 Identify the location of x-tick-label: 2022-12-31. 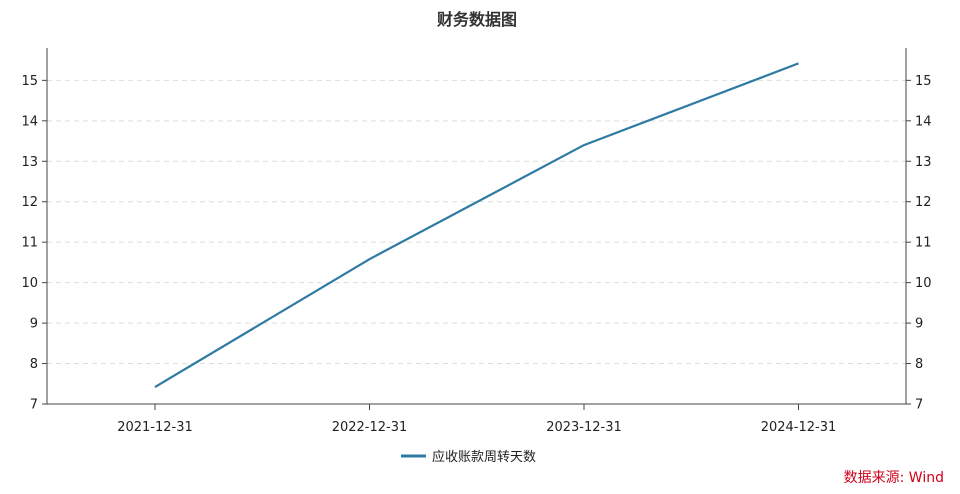
(370, 427).